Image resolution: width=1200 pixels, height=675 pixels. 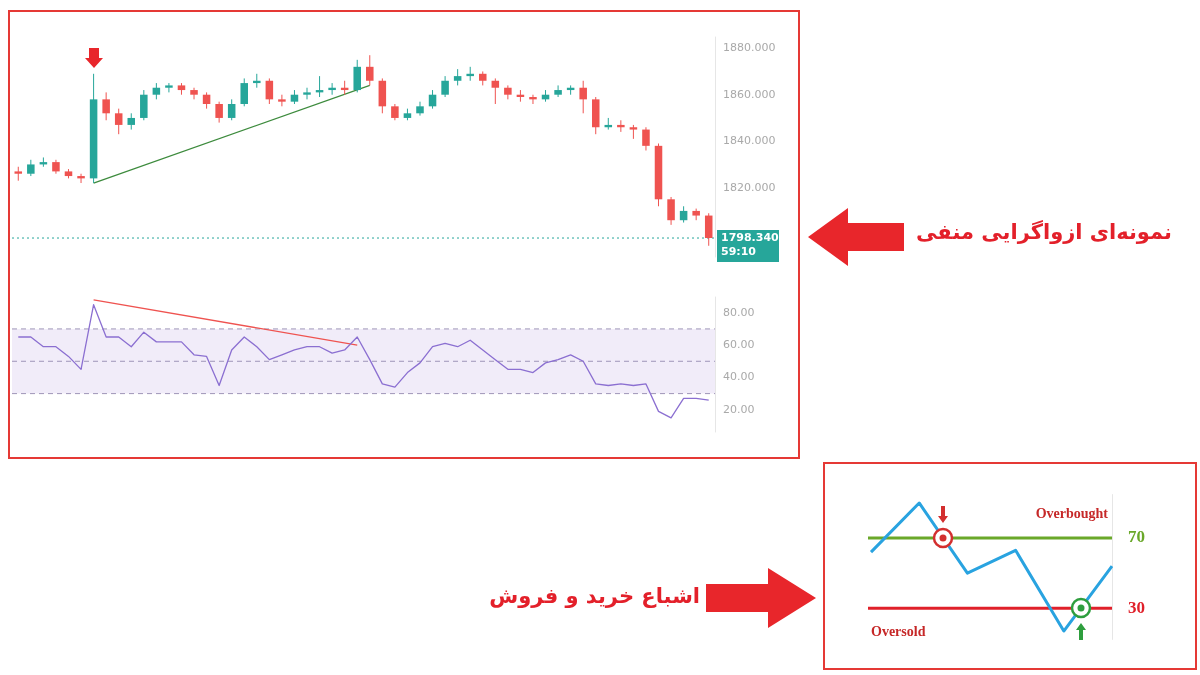 I want to click on y-tick-label: 70, so click(x=1136, y=537).